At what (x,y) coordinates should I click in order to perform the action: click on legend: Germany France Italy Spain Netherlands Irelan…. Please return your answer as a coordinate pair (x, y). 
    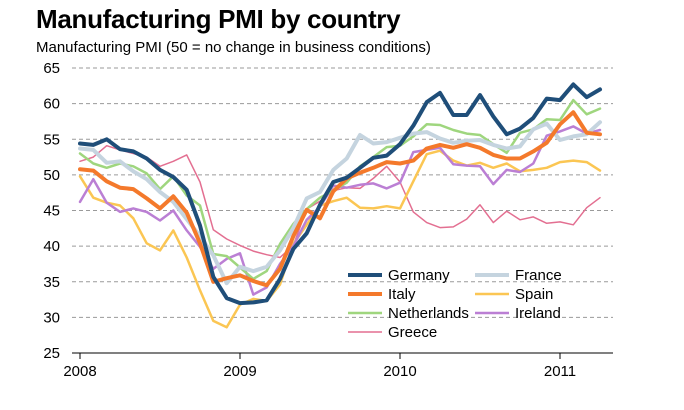
    Looking at the image, I should click on (455, 304).